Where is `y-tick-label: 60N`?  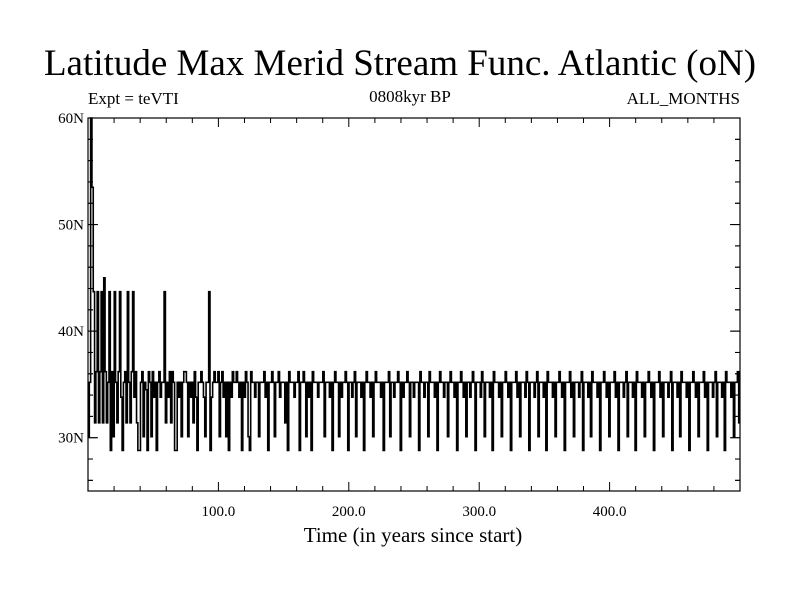 y-tick-label: 60N is located at coordinates (71, 119).